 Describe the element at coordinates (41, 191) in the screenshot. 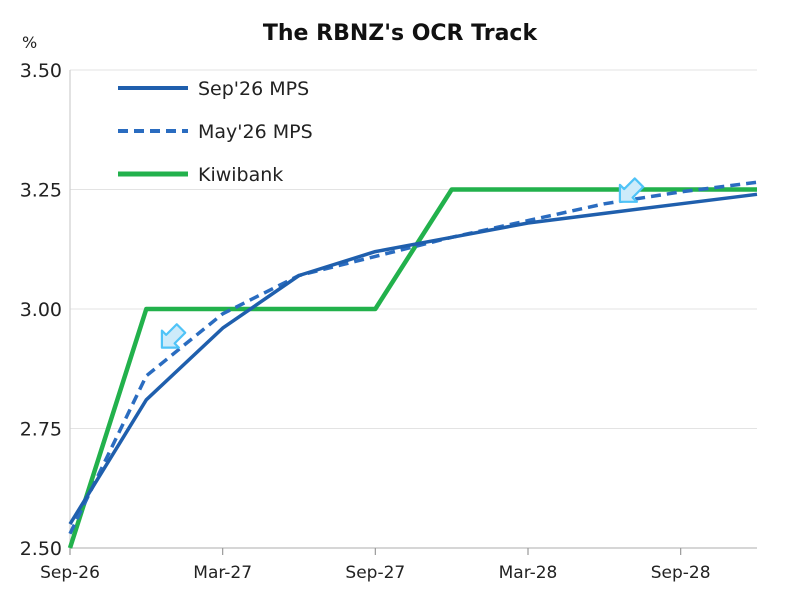

I see `y-tick-label: 3.25` at that location.